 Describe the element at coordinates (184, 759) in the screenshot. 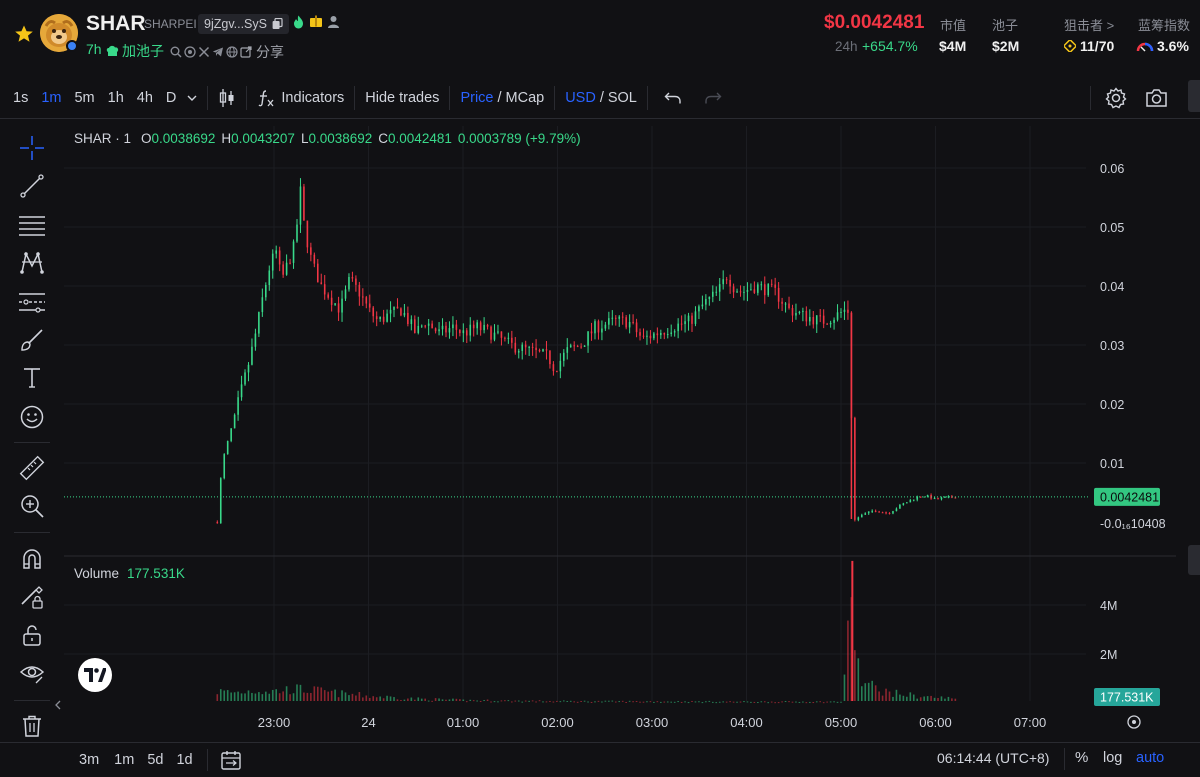

I see `range-1d: 1d` at that location.